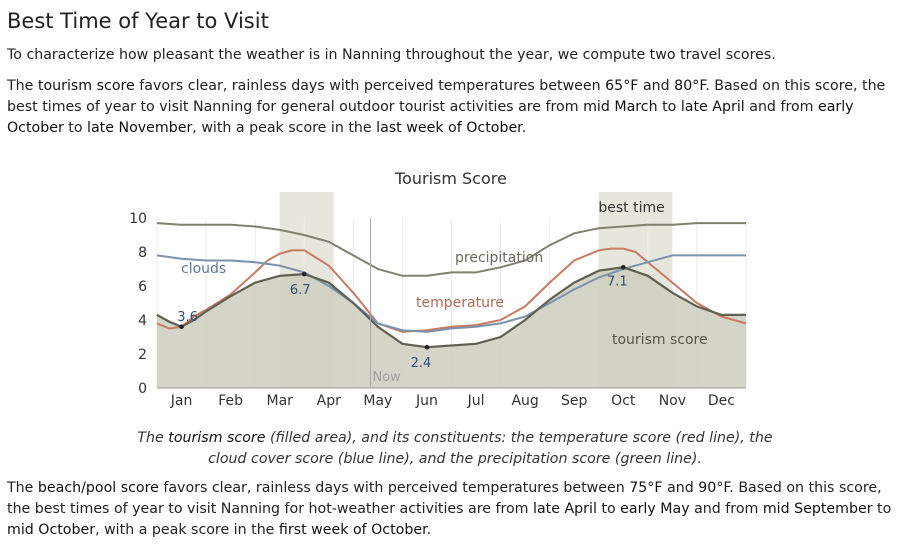 The height and width of the screenshot is (552, 907). Describe the element at coordinates (329, 401) in the screenshot. I see `x-tick-label: Apr` at that location.